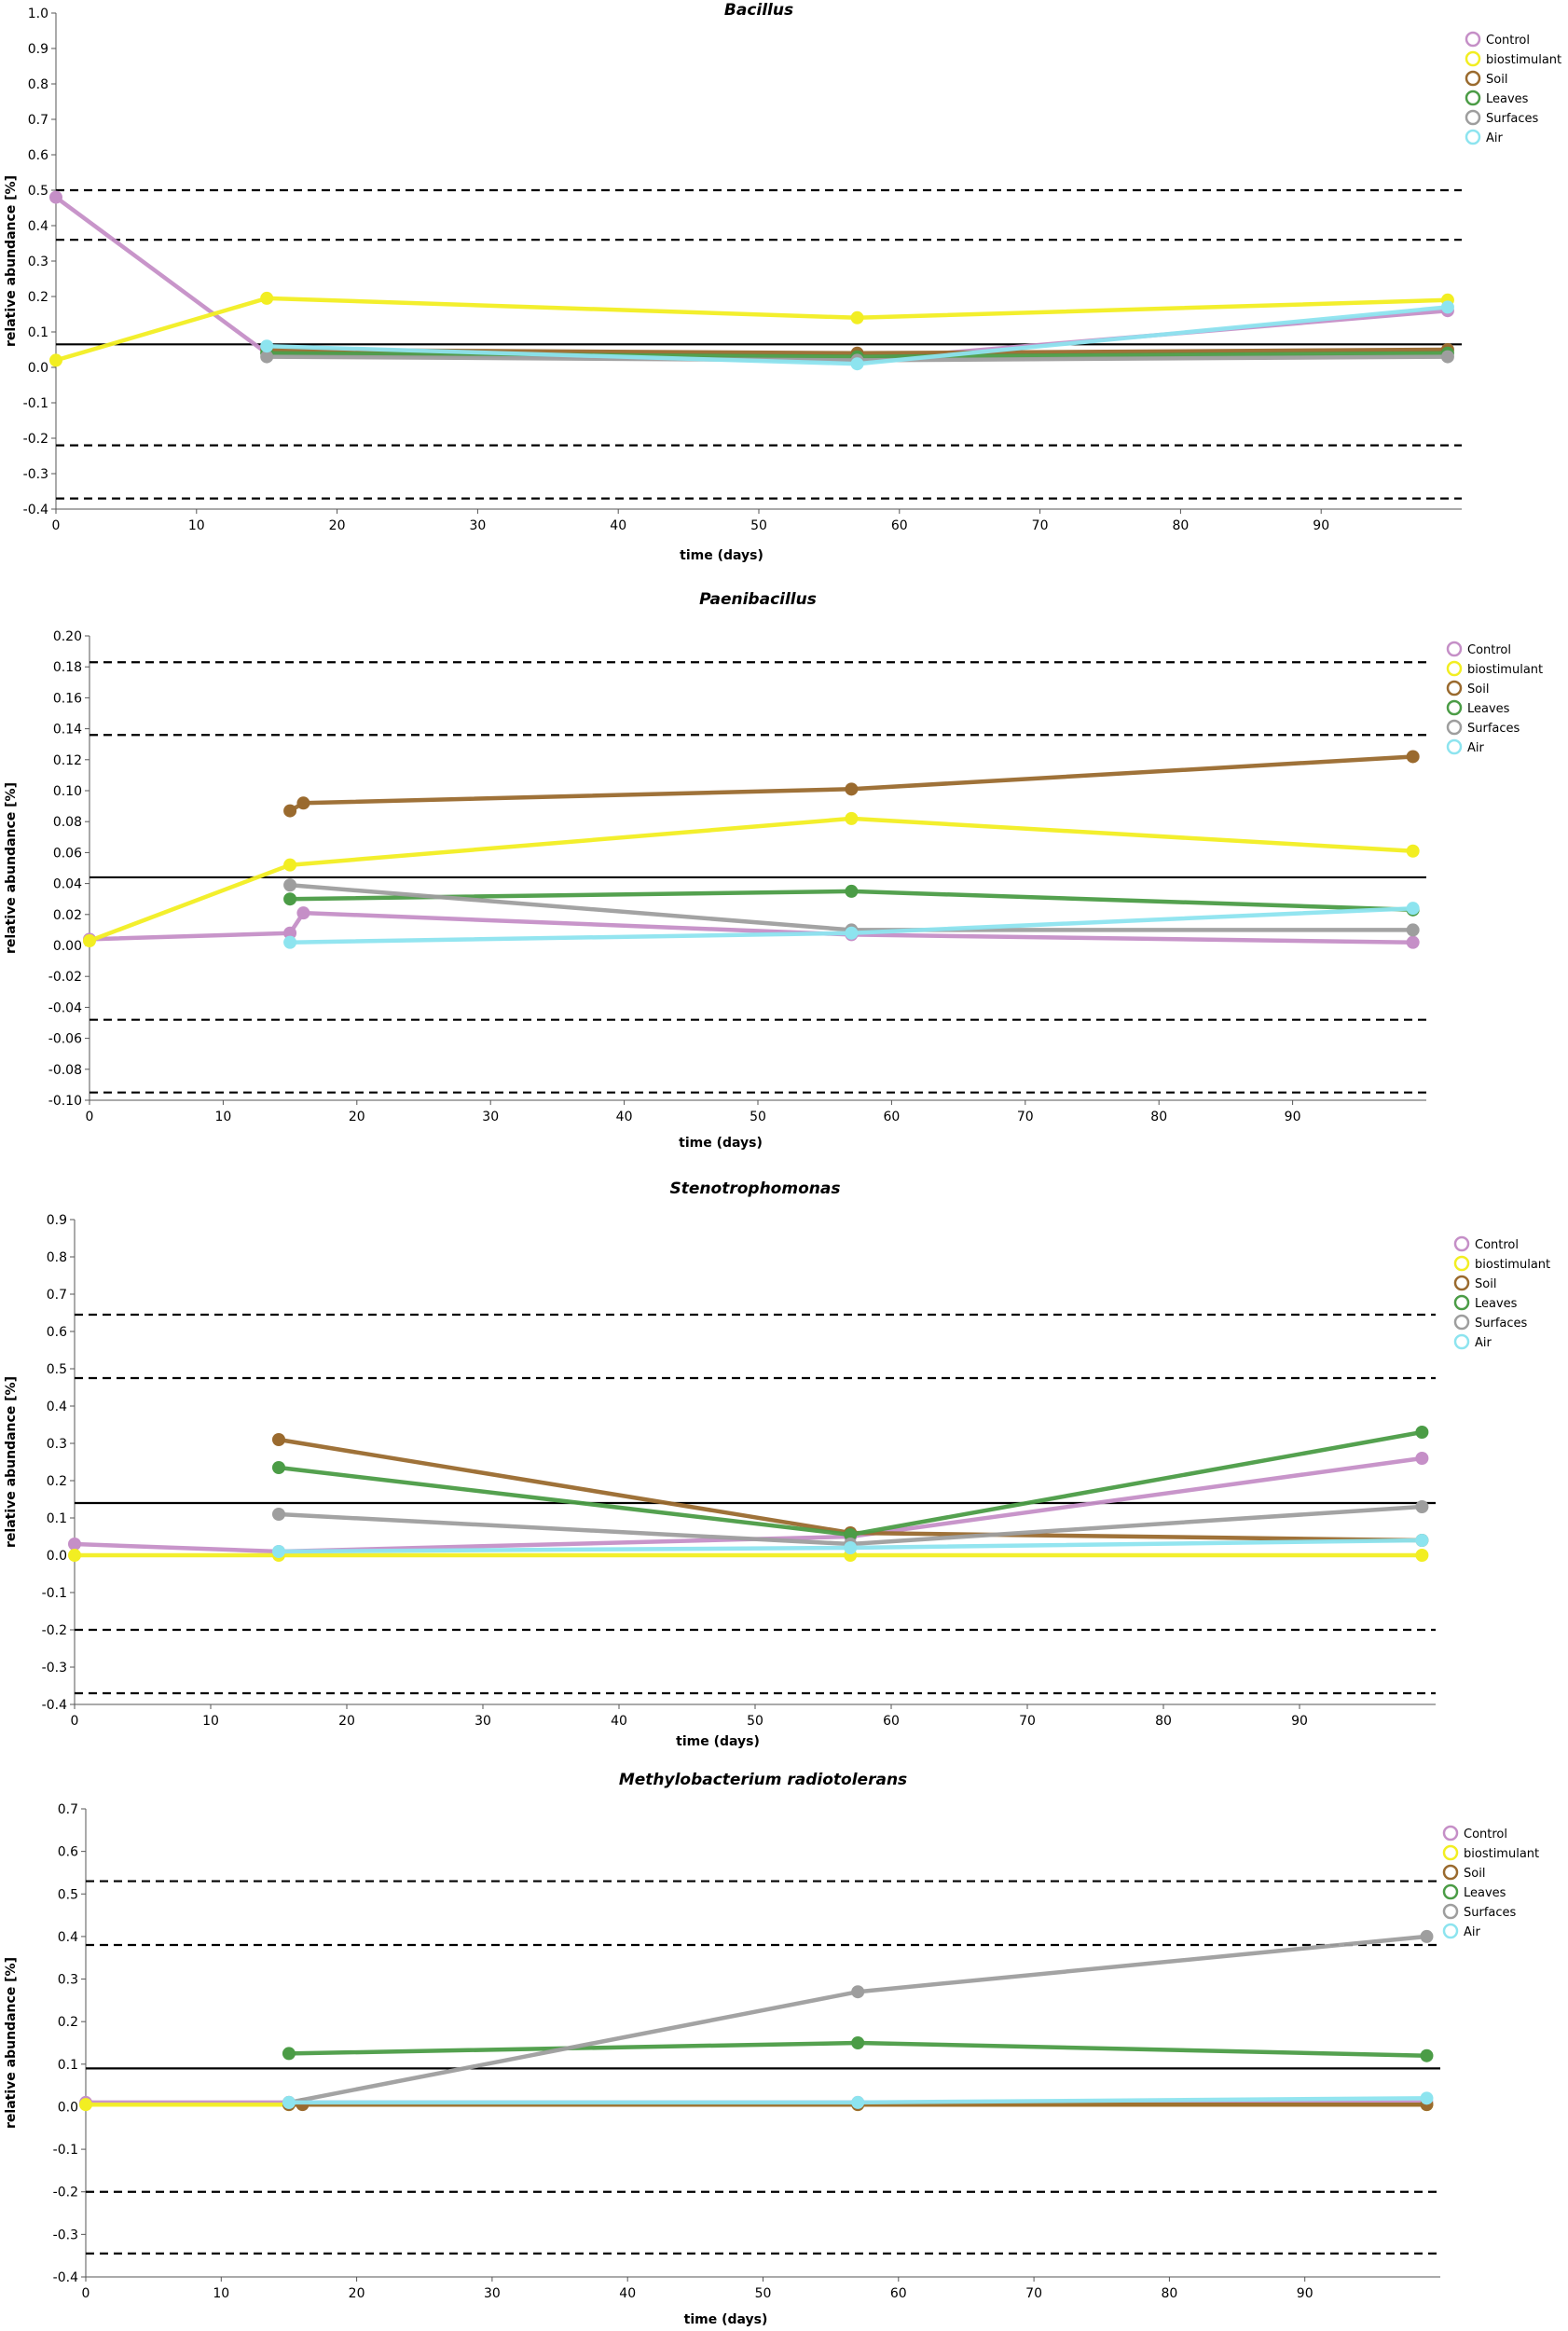  What do you see at coordinates (67, 853) in the screenshot?
I see `y-tick-label: 0.06` at bounding box center [67, 853].